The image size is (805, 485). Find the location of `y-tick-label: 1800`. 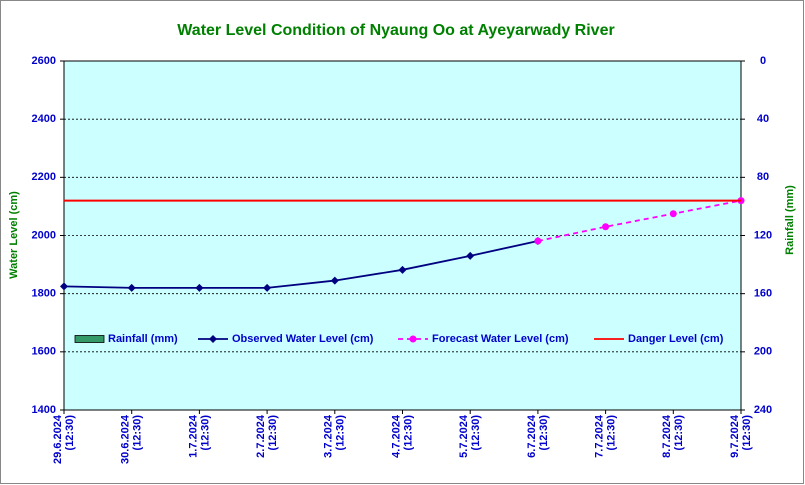

y-tick-label: 1800 is located at coordinates (44, 294).